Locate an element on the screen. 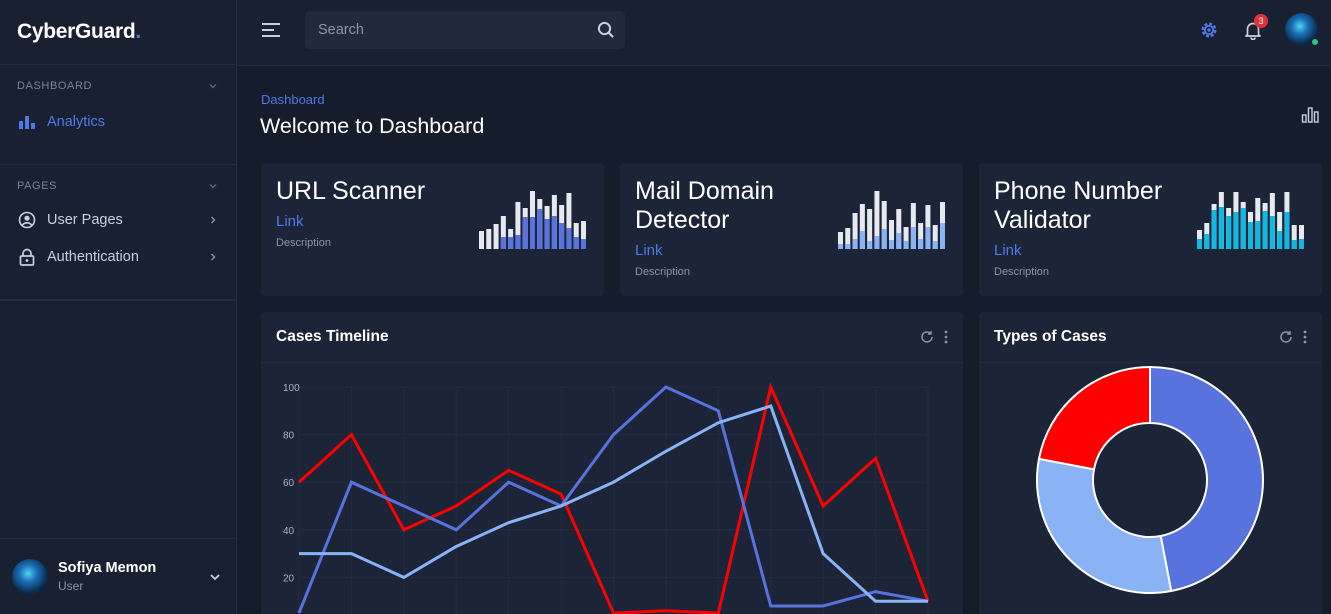 The image size is (1331, 614). page-title: Welcome to Dashboard is located at coordinates (372, 126).